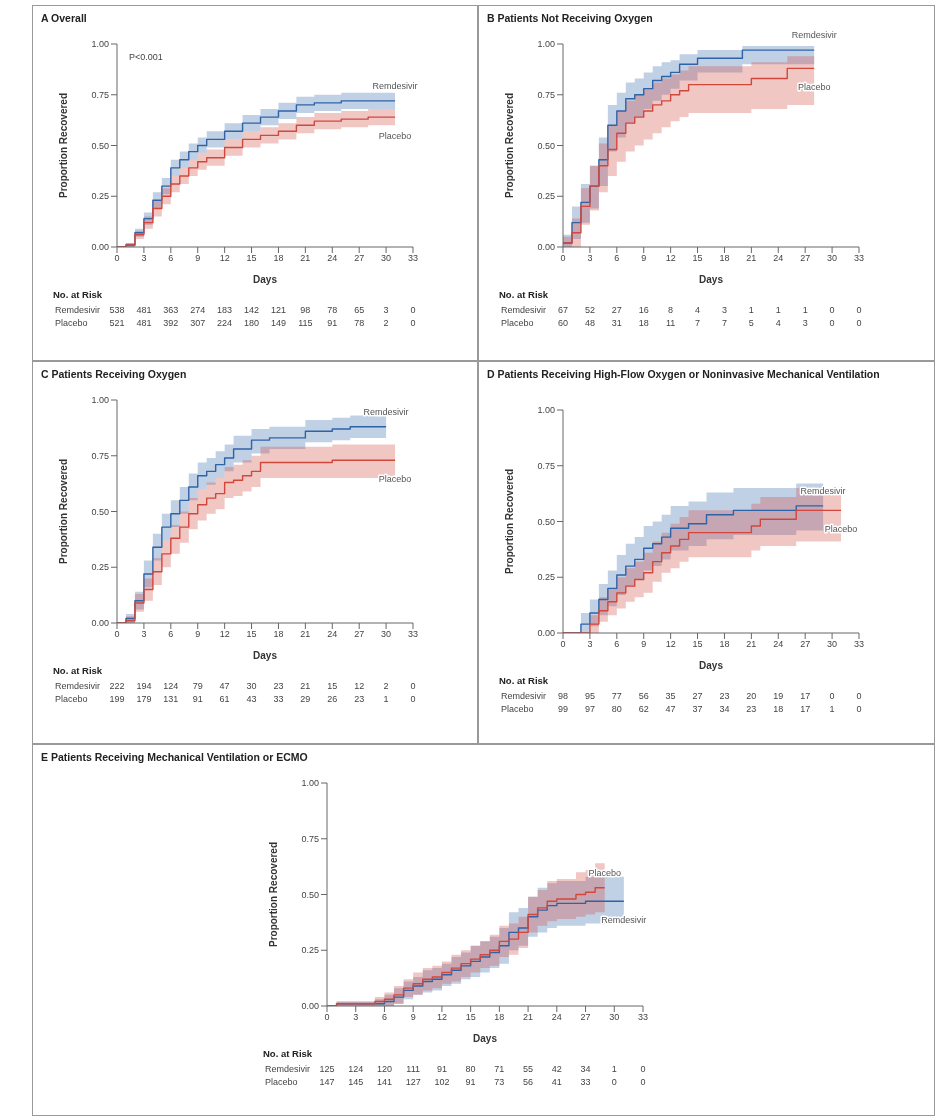 This screenshot has height=1118, width=940. What do you see at coordinates (174, 757) in the screenshot?
I see `text: E Patients Receiving Mechanical Ventilation or ECMO` at bounding box center [174, 757].